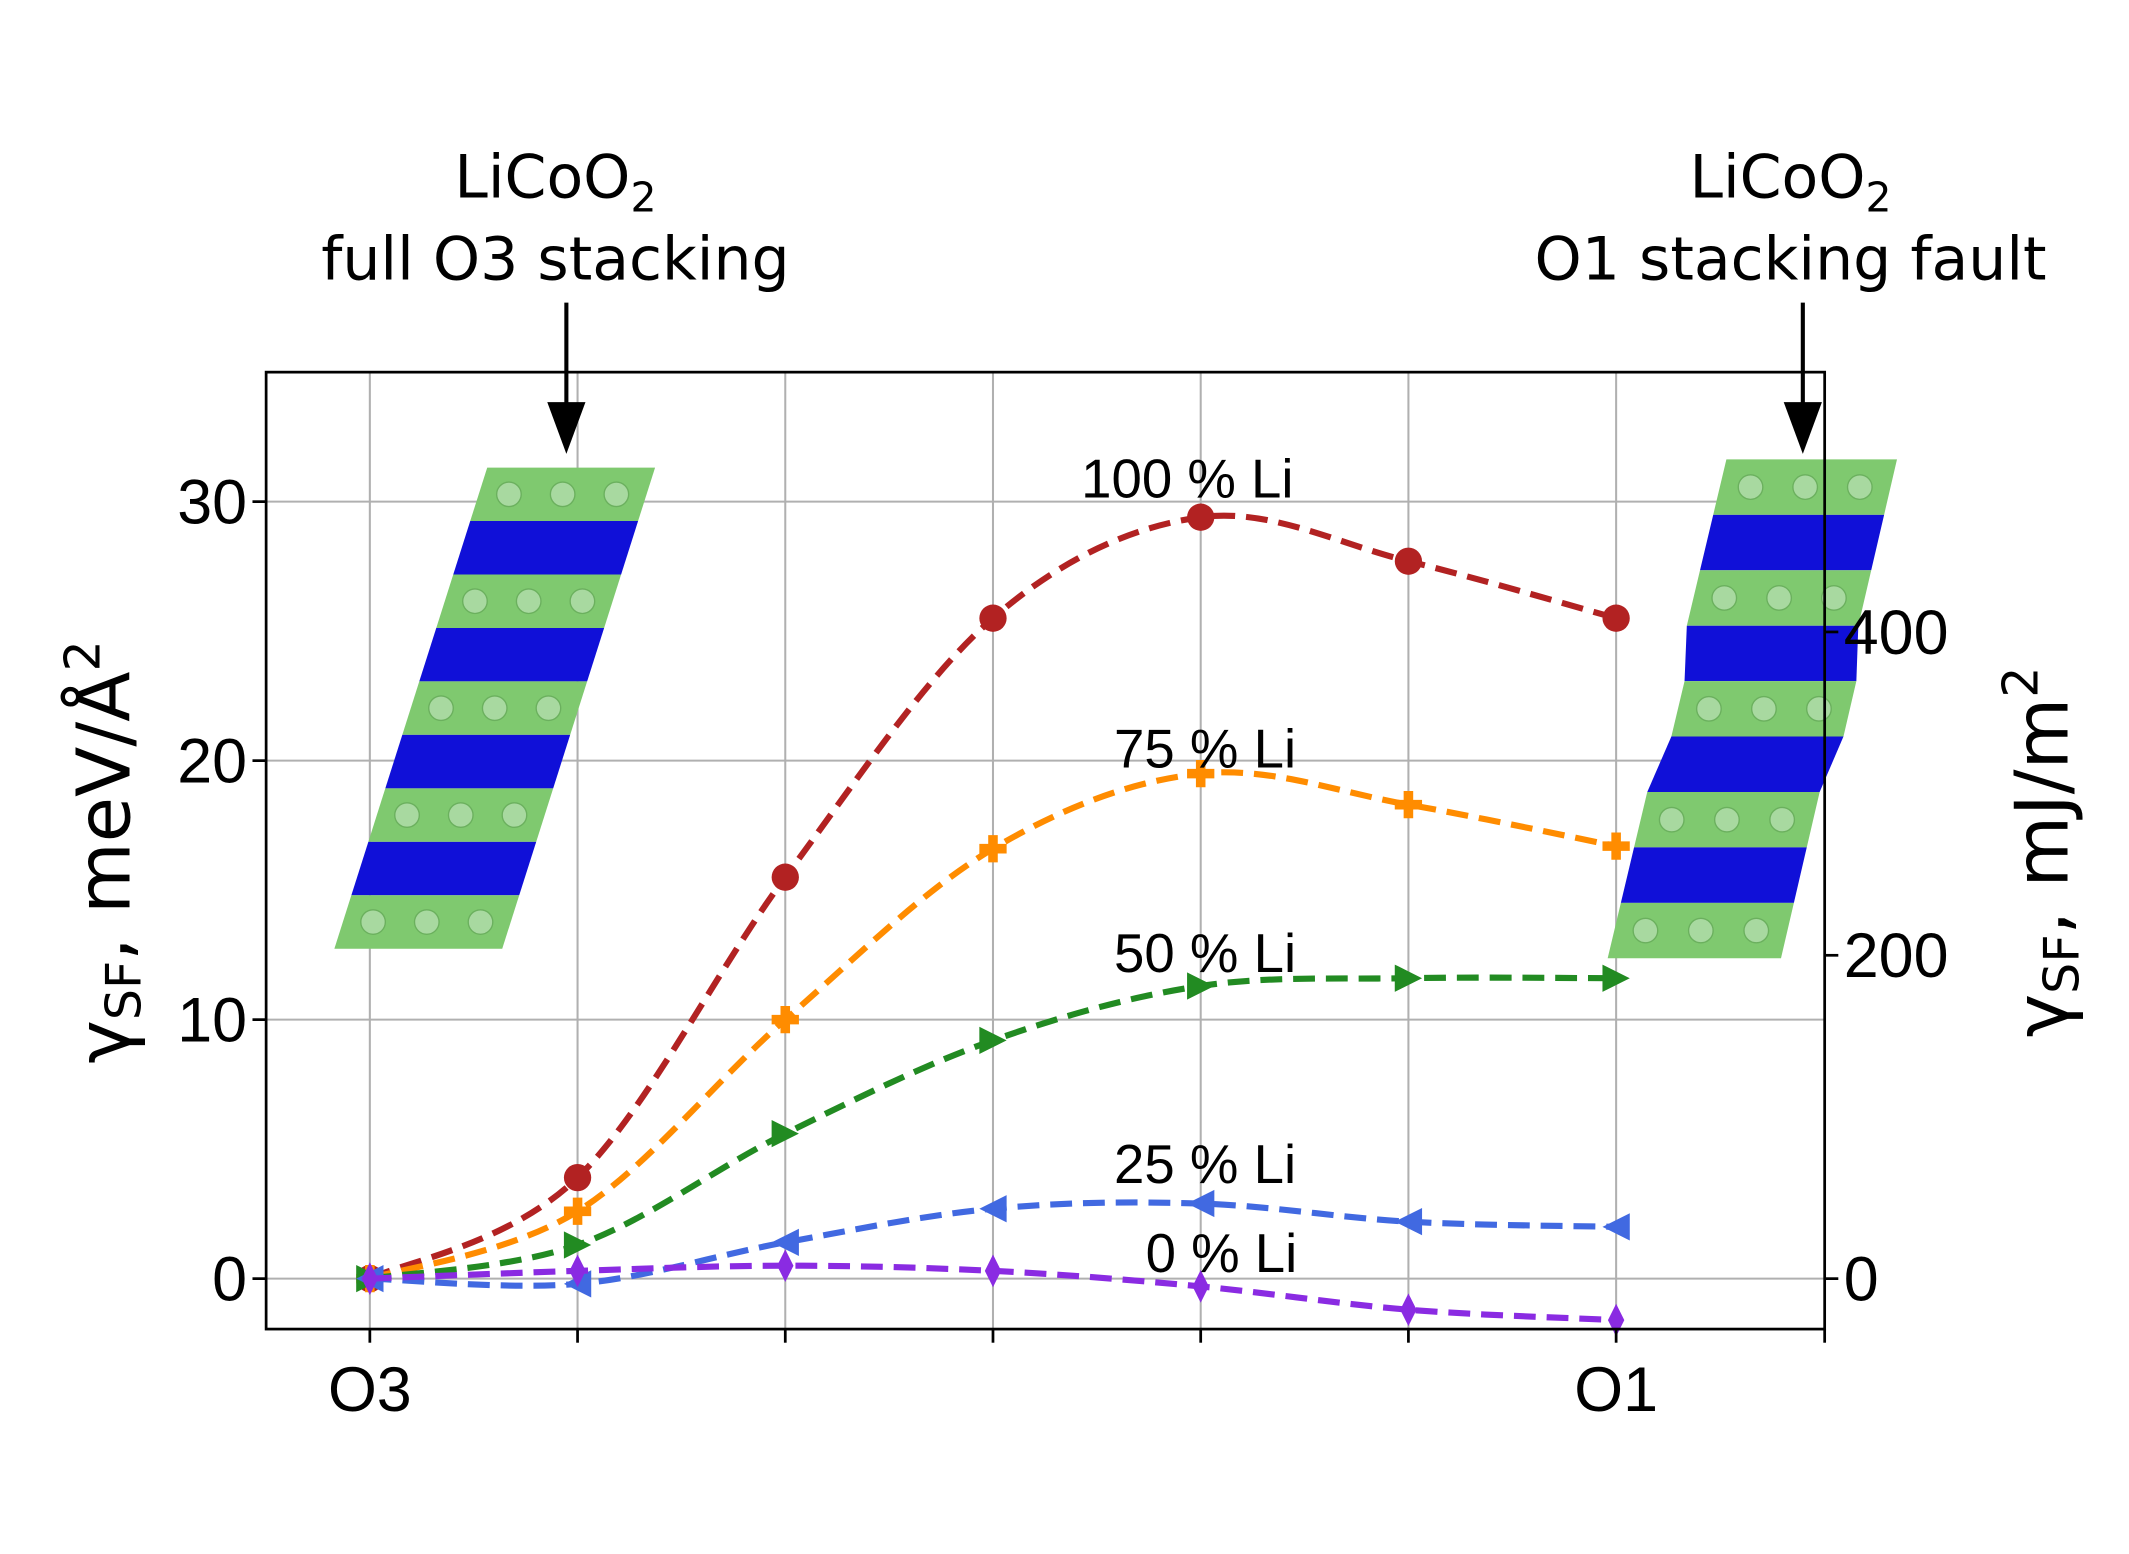 This screenshot has height=1554, width=2129. Describe the element at coordinates (555, 182) in the screenshot. I see `annotation-left-line1: LiCoO2` at that location.